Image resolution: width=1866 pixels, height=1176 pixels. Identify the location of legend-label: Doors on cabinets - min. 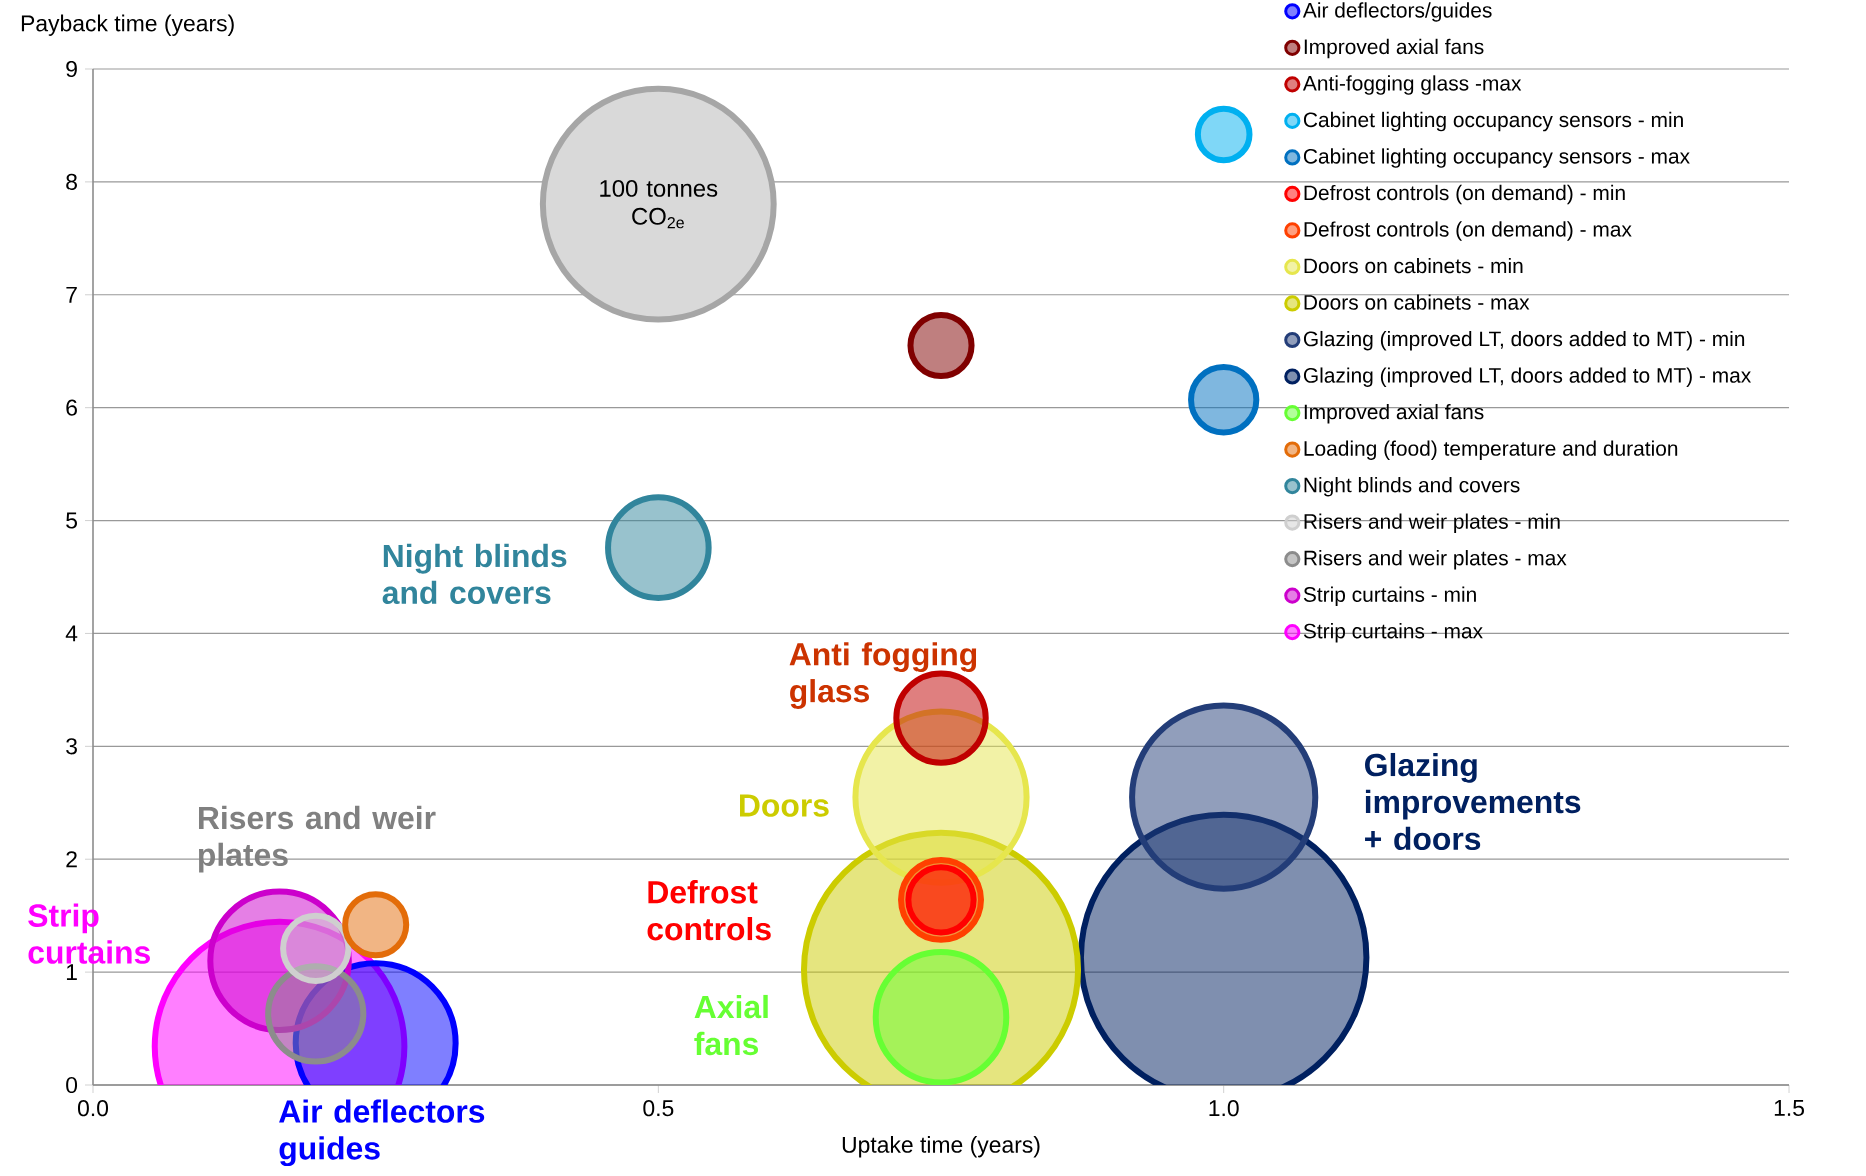
(1413, 265).